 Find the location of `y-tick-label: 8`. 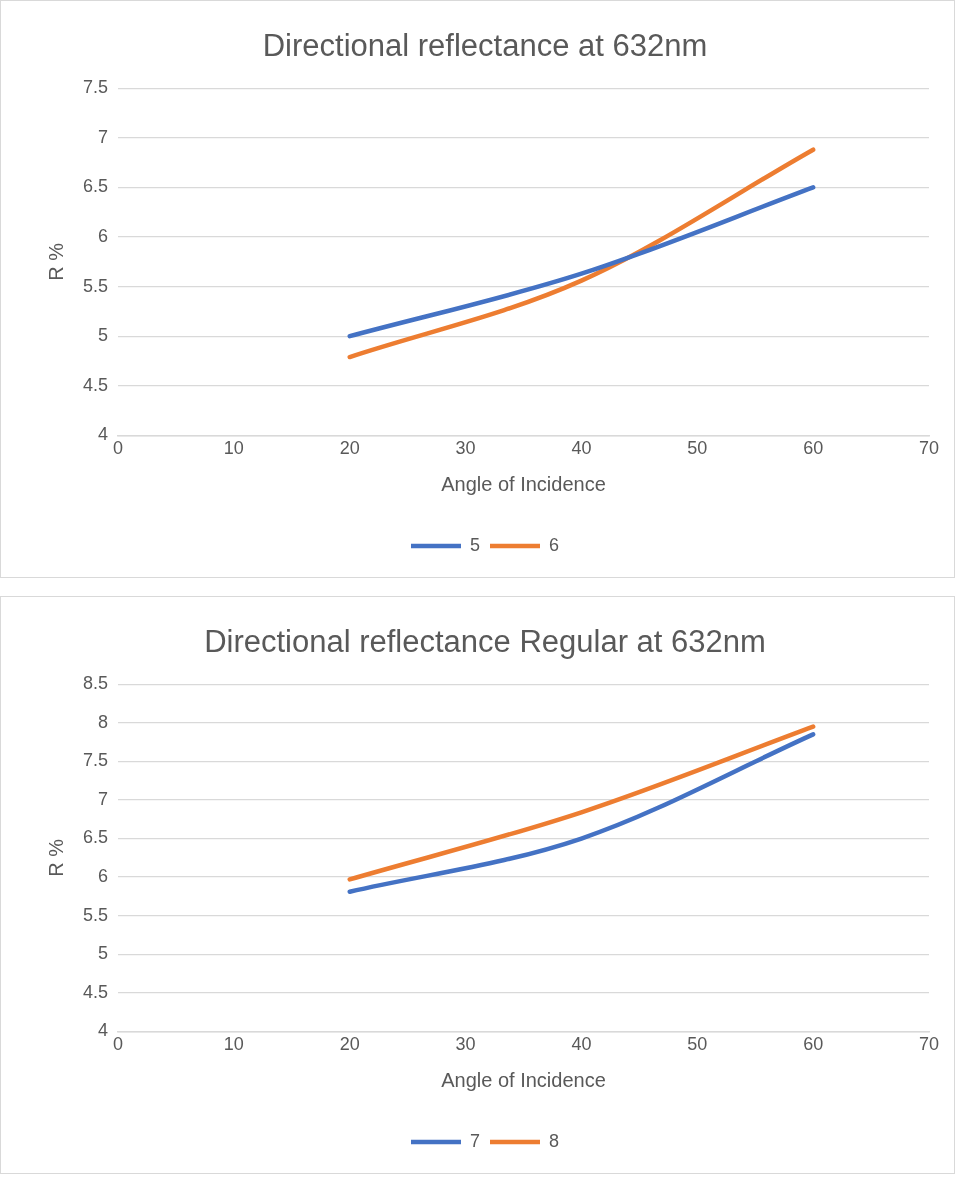

y-tick-label: 8 is located at coordinates (103, 721).